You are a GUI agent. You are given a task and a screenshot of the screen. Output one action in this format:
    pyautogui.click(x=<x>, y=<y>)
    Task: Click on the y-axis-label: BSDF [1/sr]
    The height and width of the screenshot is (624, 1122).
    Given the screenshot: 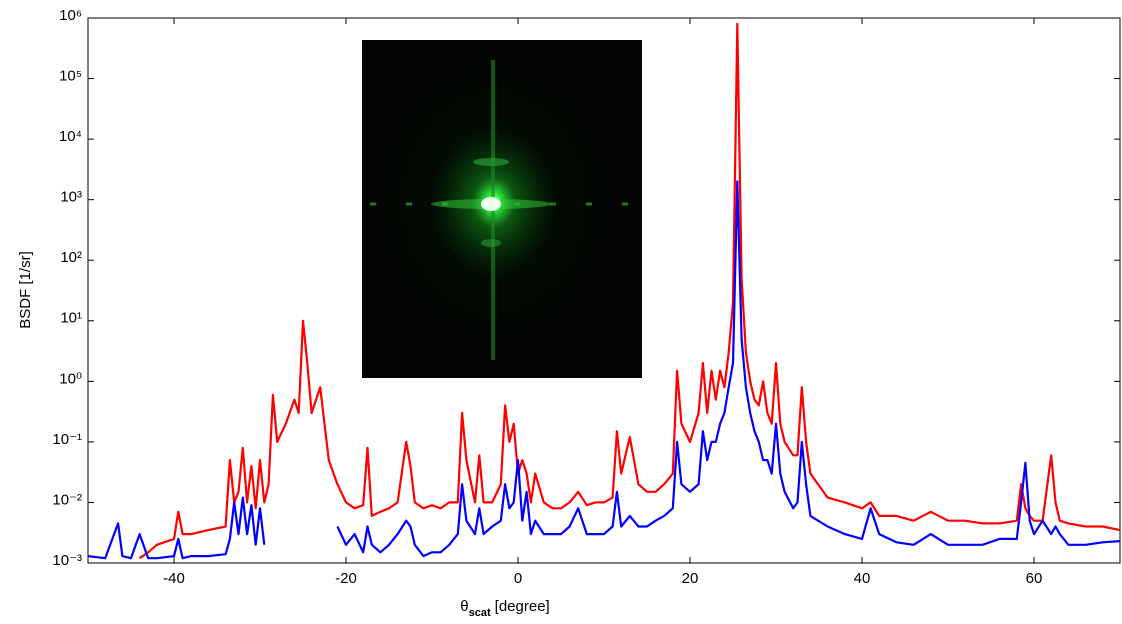 What is the action you would take?
    pyautogui.click(x=25, y=290)
    